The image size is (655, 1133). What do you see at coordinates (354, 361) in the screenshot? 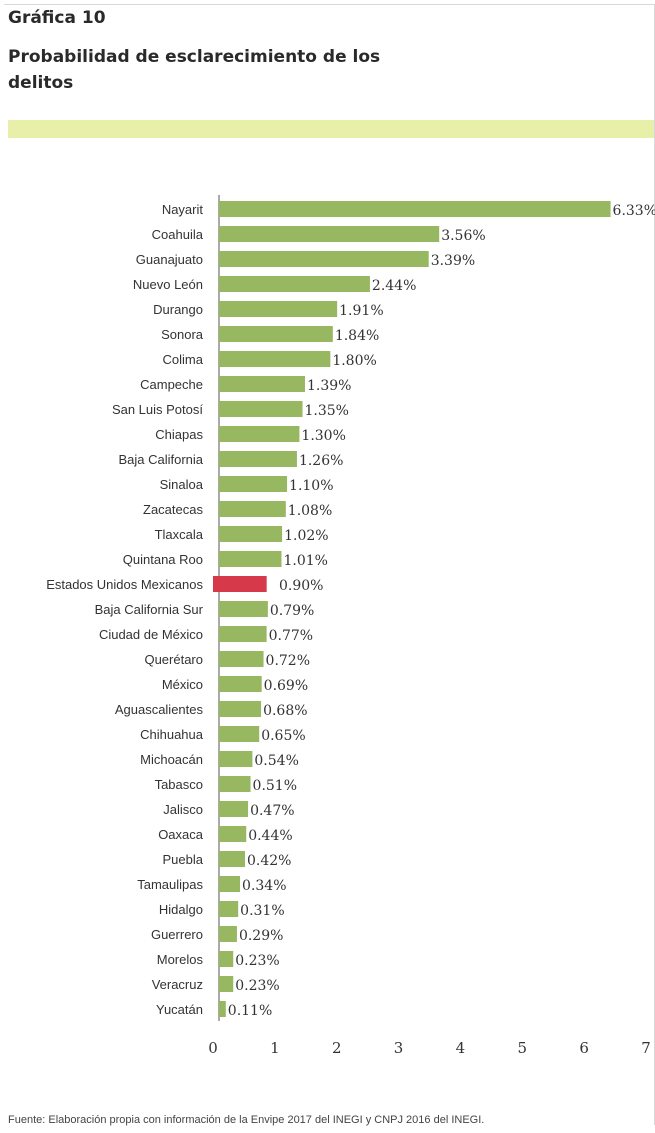
I see `value-label: 1.80%` at bounding box center [354, 361].